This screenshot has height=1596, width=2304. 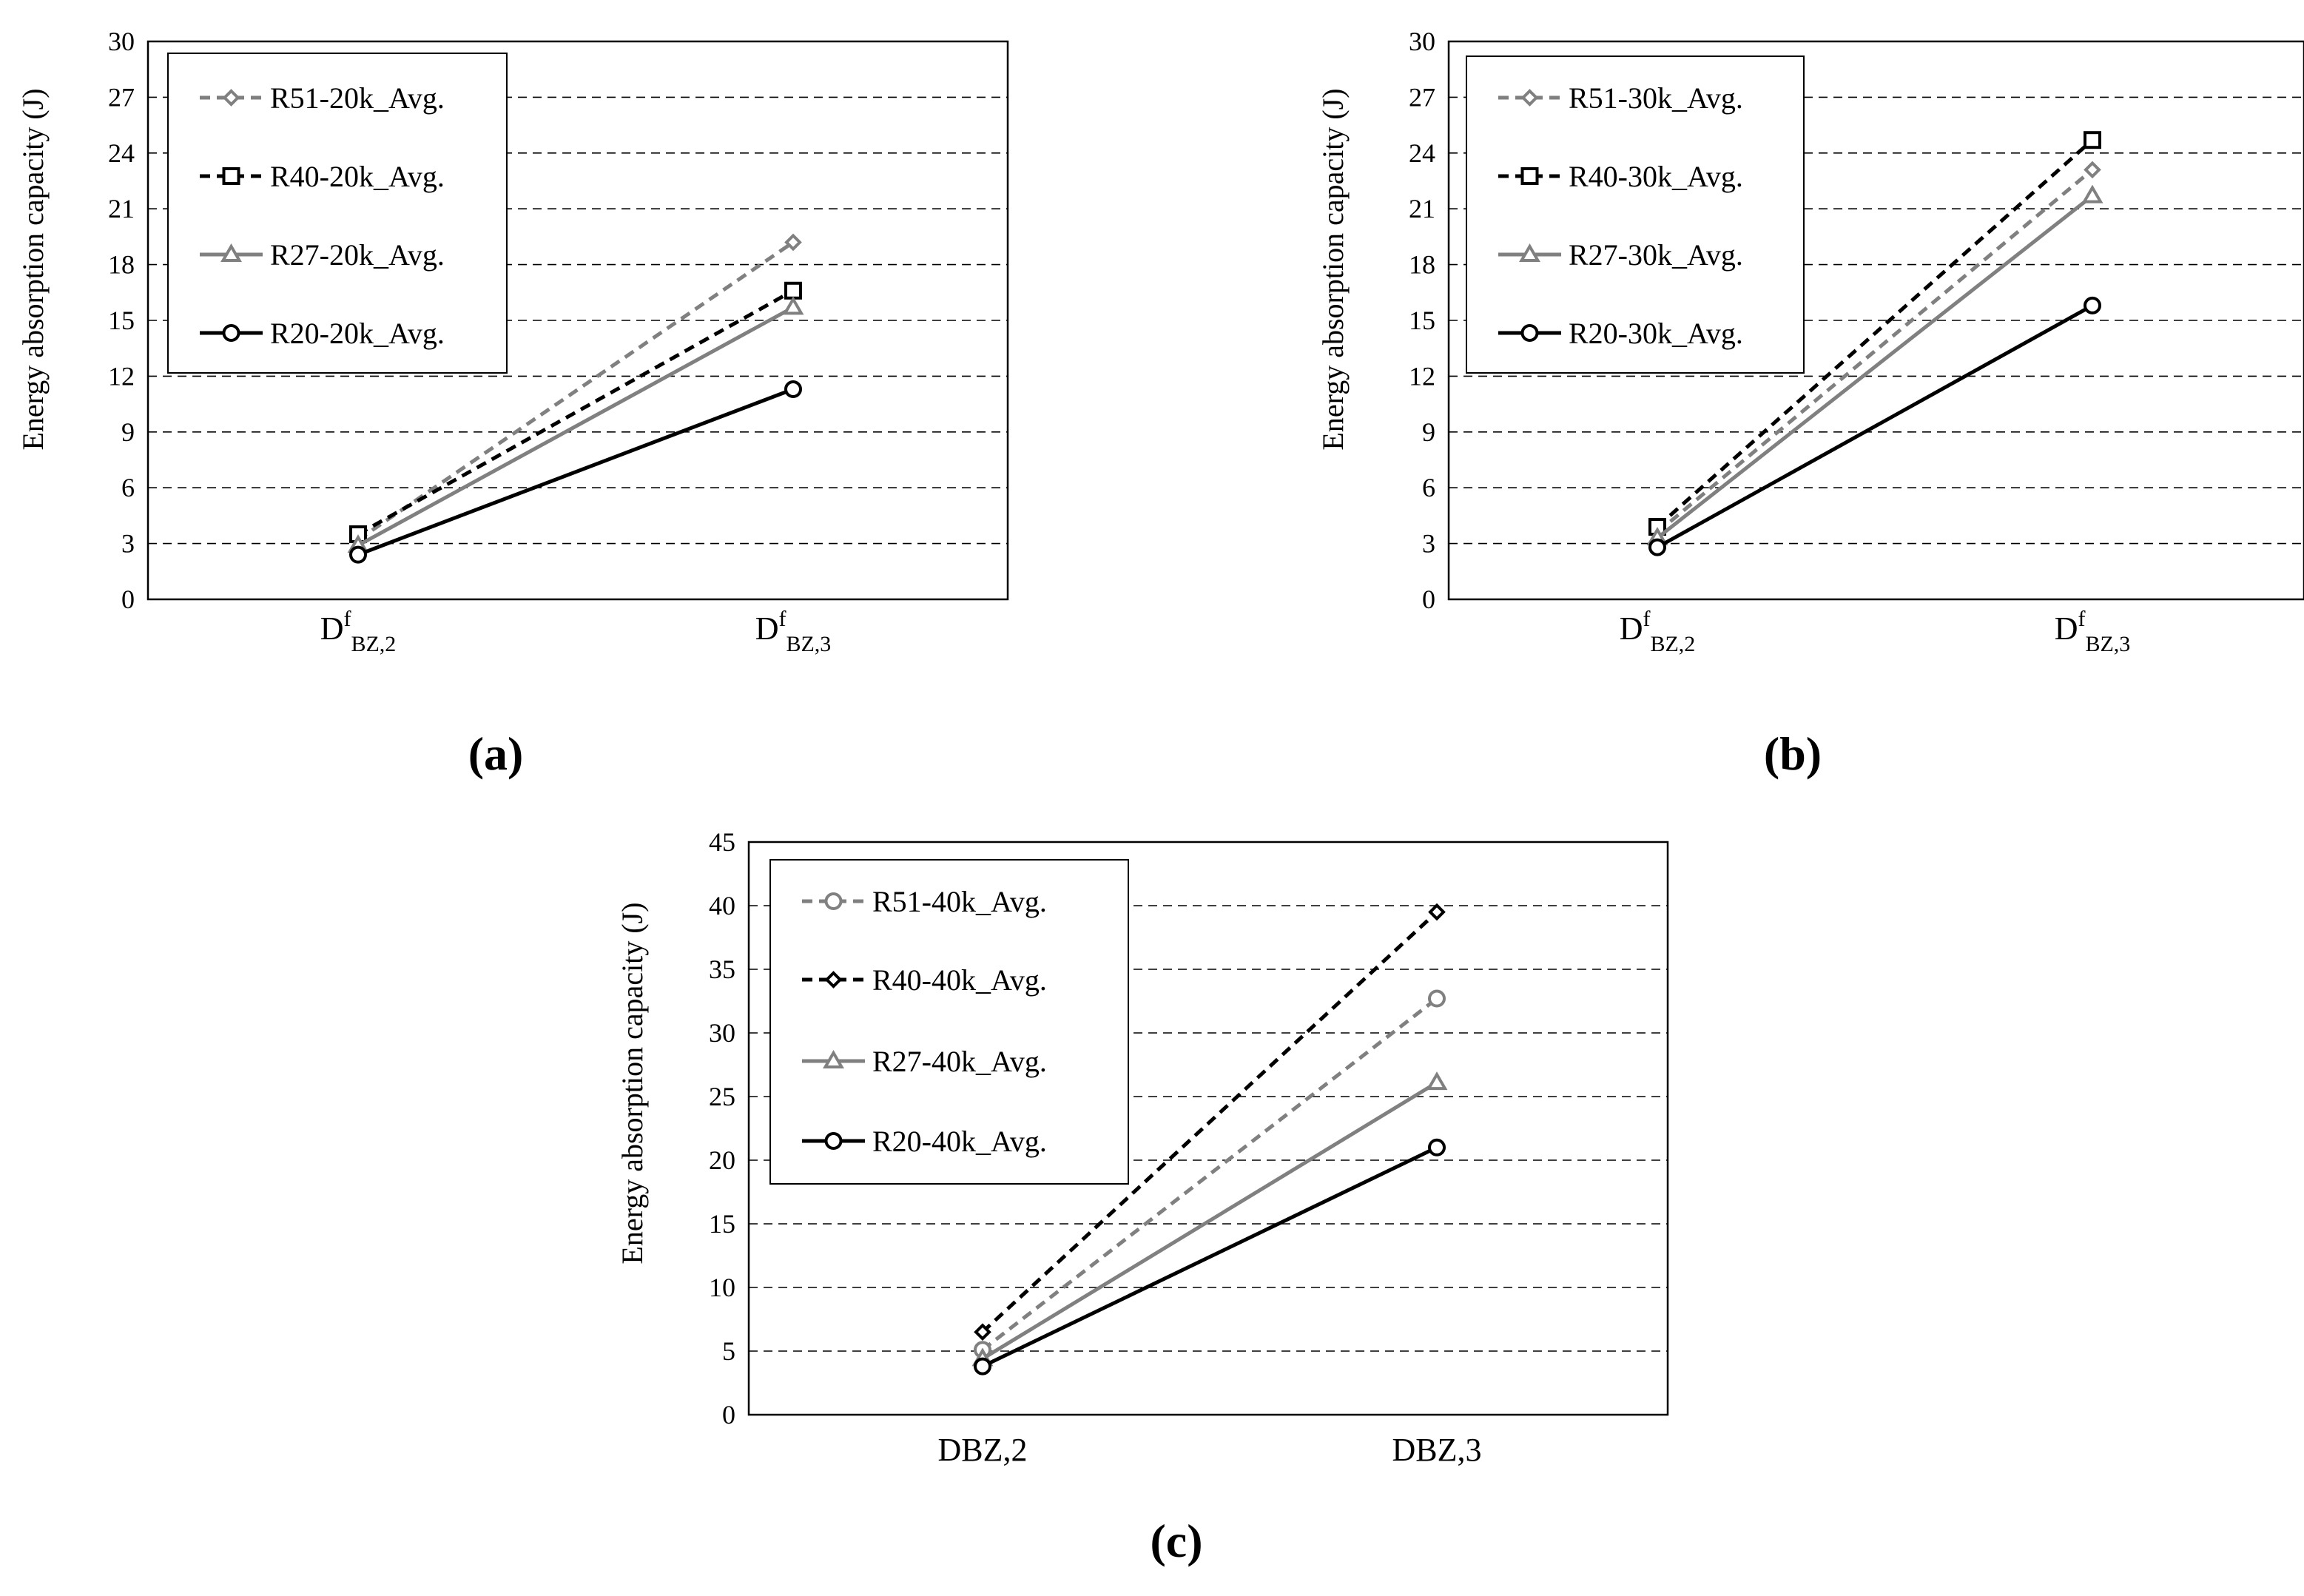 I want to click on x-category-label: DBZ,2, so click(x=983, y=1450).